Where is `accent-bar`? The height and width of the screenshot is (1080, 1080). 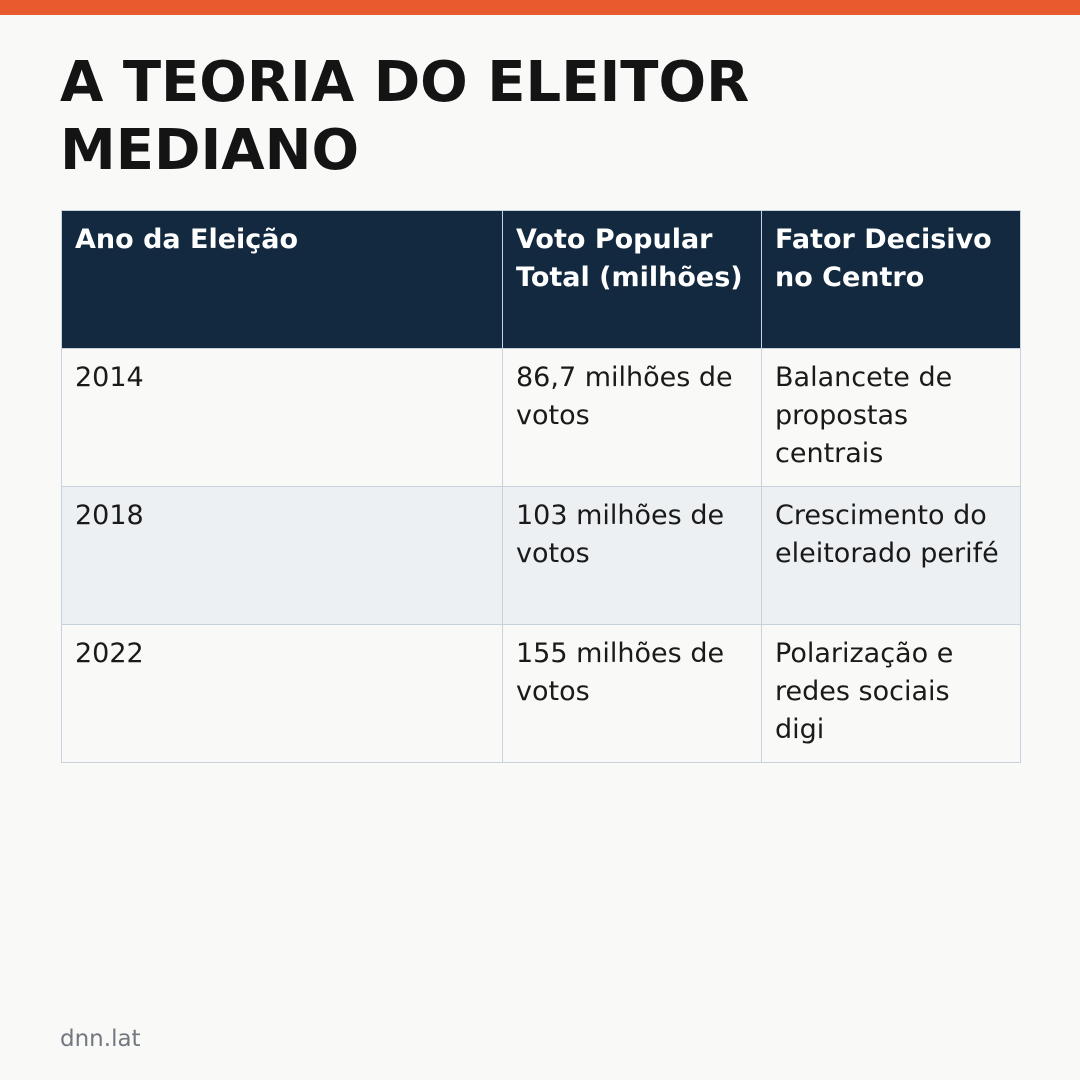
accent-bar is located at coordinates (540, 7).